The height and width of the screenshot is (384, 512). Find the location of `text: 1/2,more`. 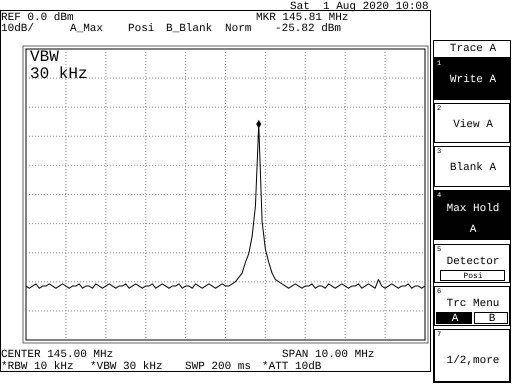

text: 1/2,more is located at coordinates (473, 361).